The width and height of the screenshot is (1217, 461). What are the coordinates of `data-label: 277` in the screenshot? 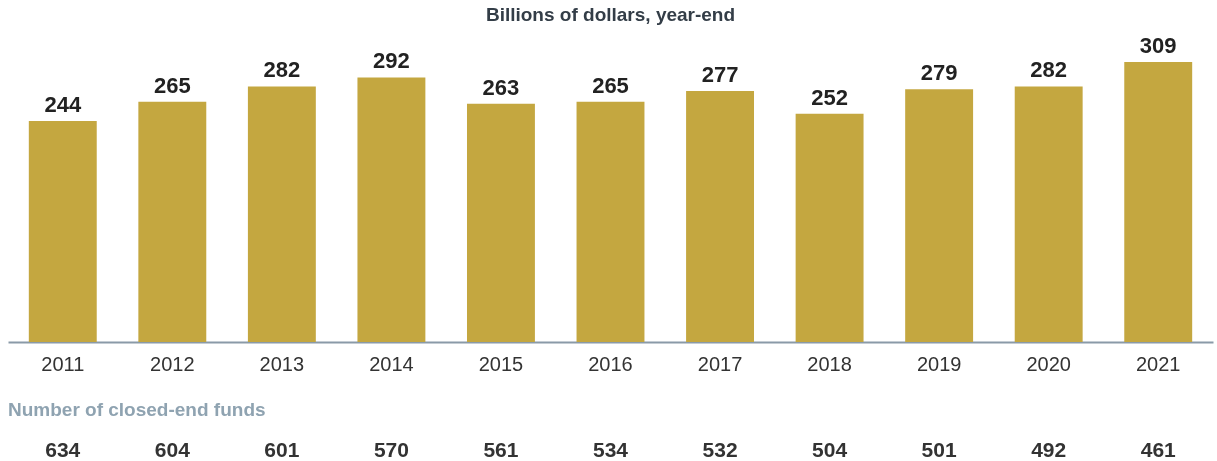 It's located at (720, 74).